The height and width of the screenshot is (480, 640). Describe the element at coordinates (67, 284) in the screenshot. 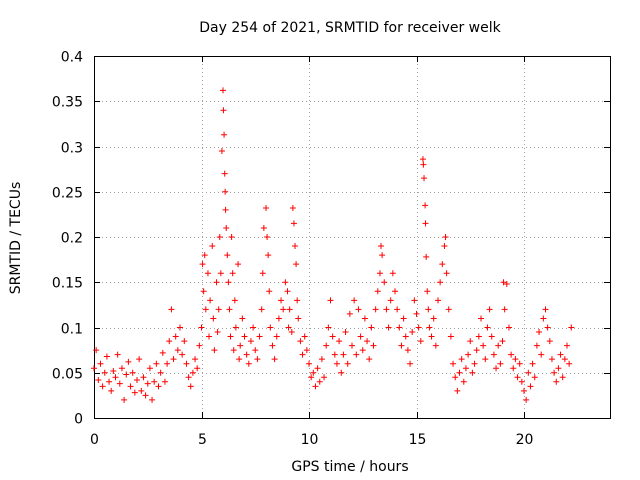

I see `y-tick-label: 0.15` at that location.